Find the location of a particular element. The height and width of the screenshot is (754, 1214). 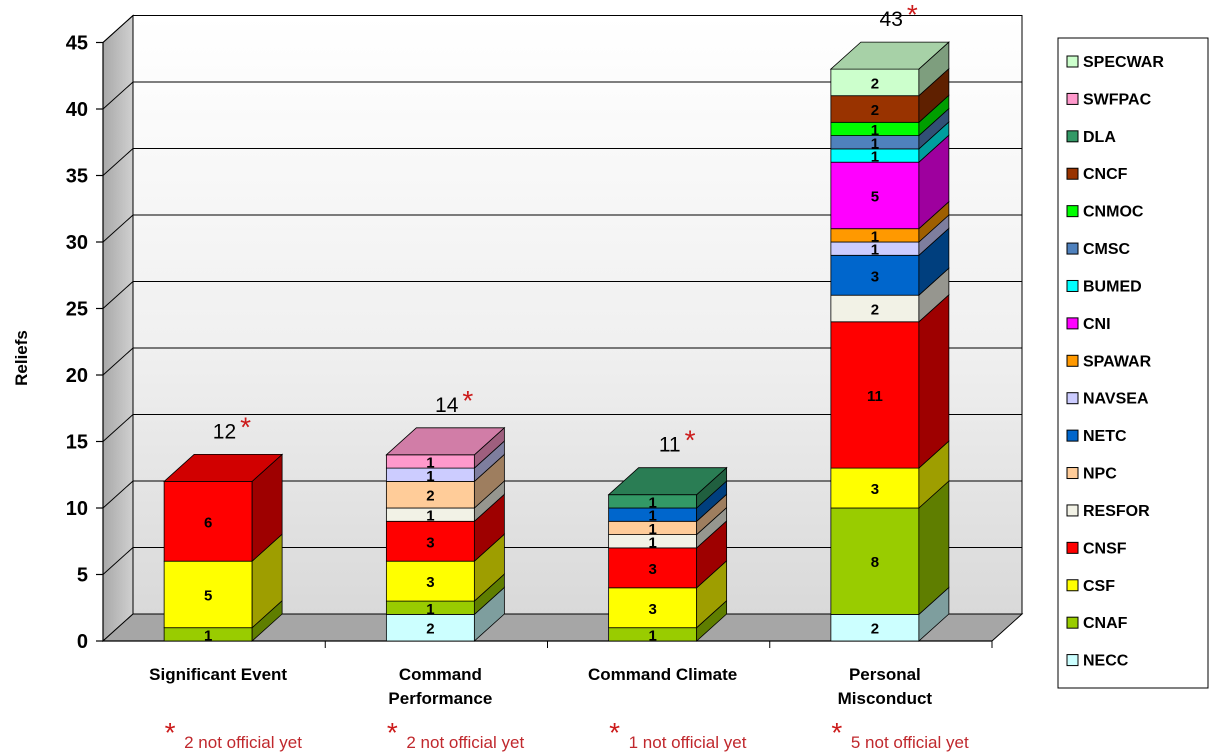

category-label: Personal is located at coordinates (885, 674).